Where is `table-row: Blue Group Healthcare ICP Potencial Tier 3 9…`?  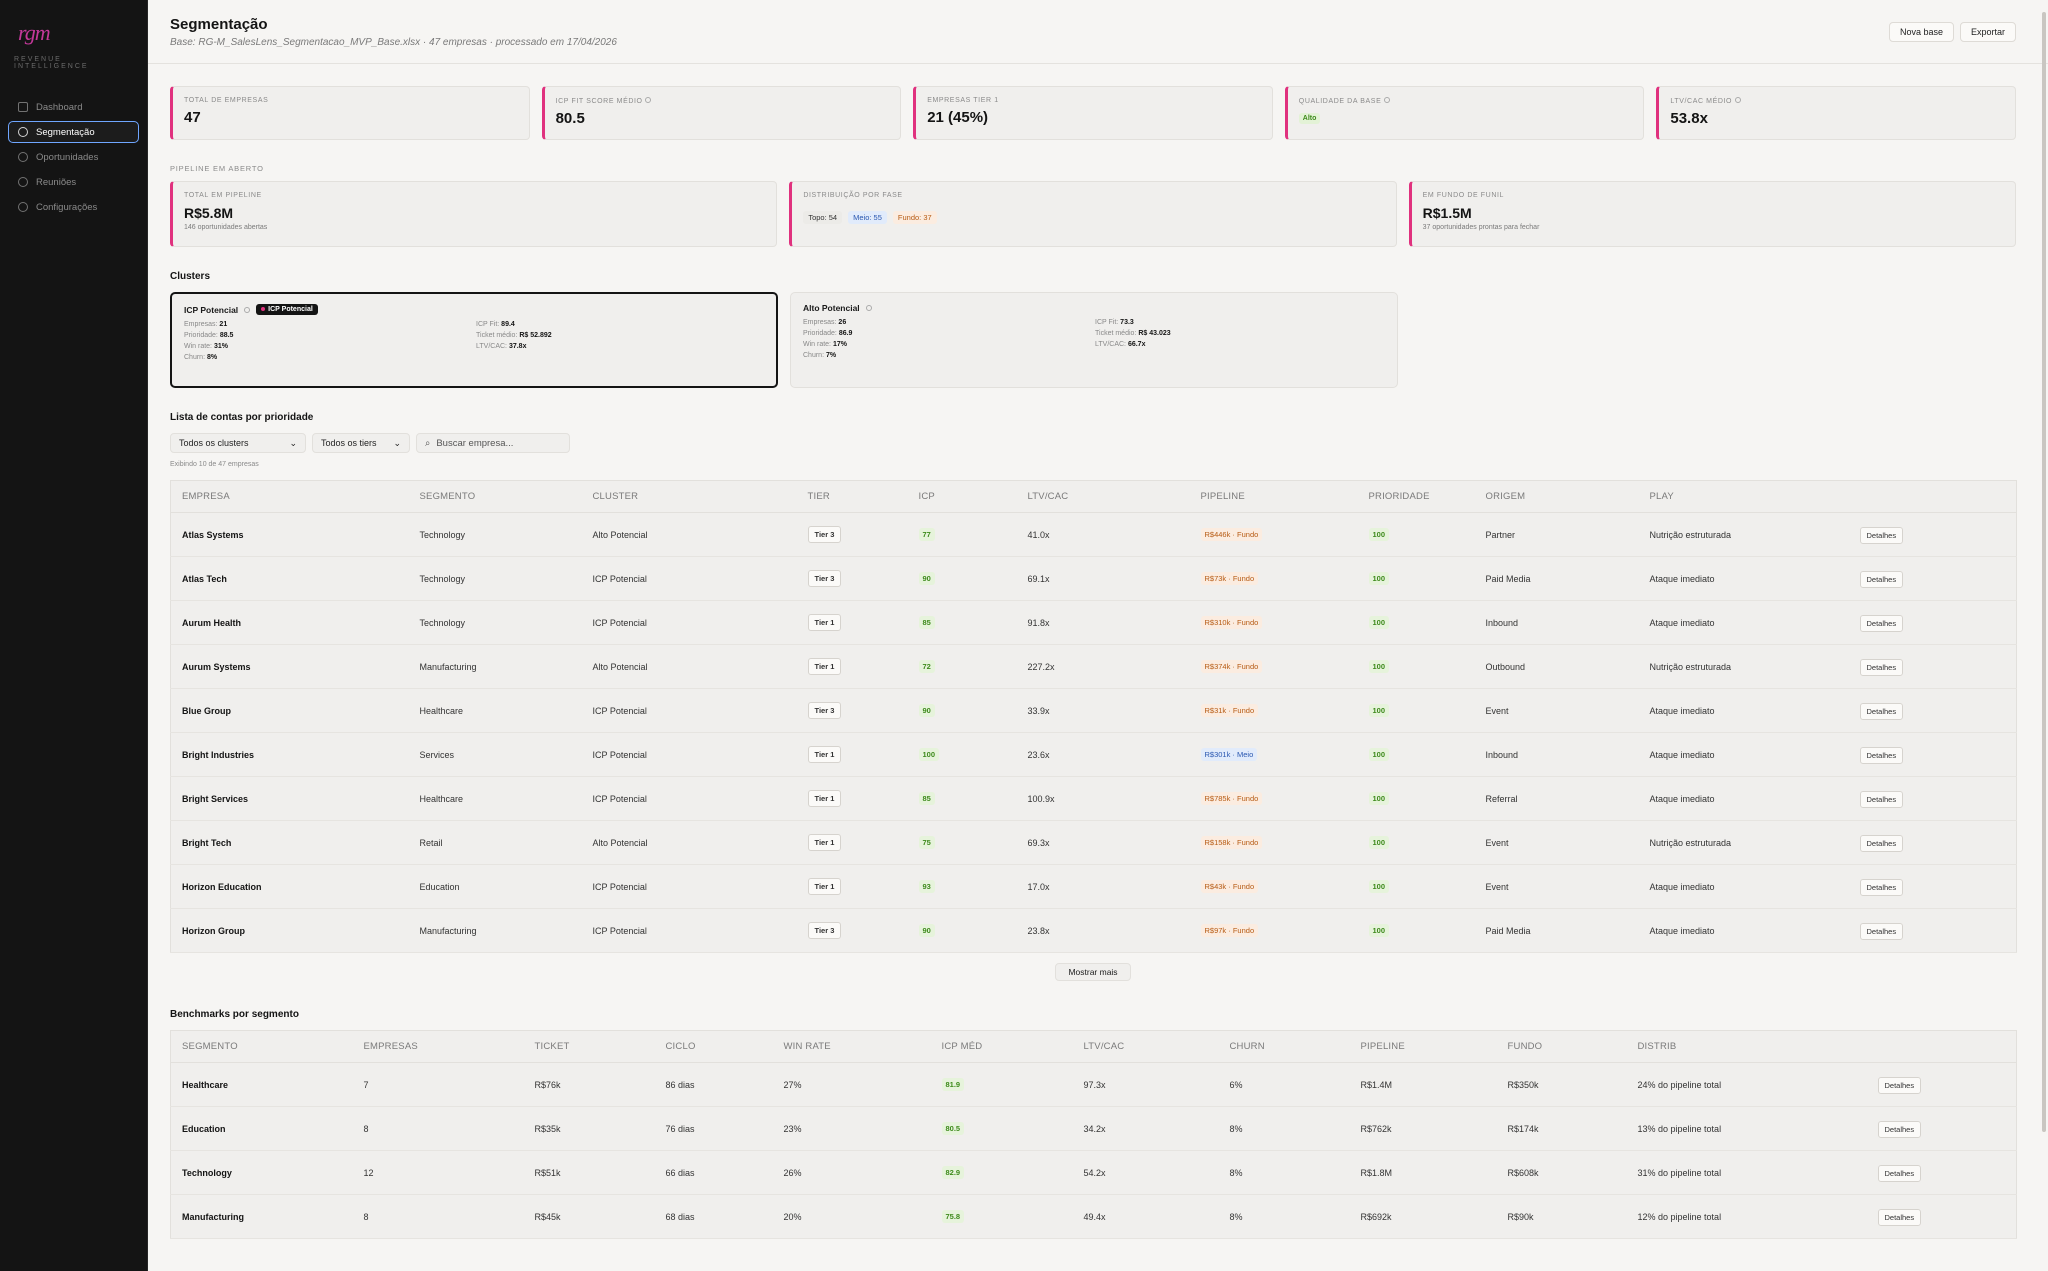
table-row: Blue Group Healthcare ICP Potencial Tier 3 9… is located at coordinates (1093, 710).